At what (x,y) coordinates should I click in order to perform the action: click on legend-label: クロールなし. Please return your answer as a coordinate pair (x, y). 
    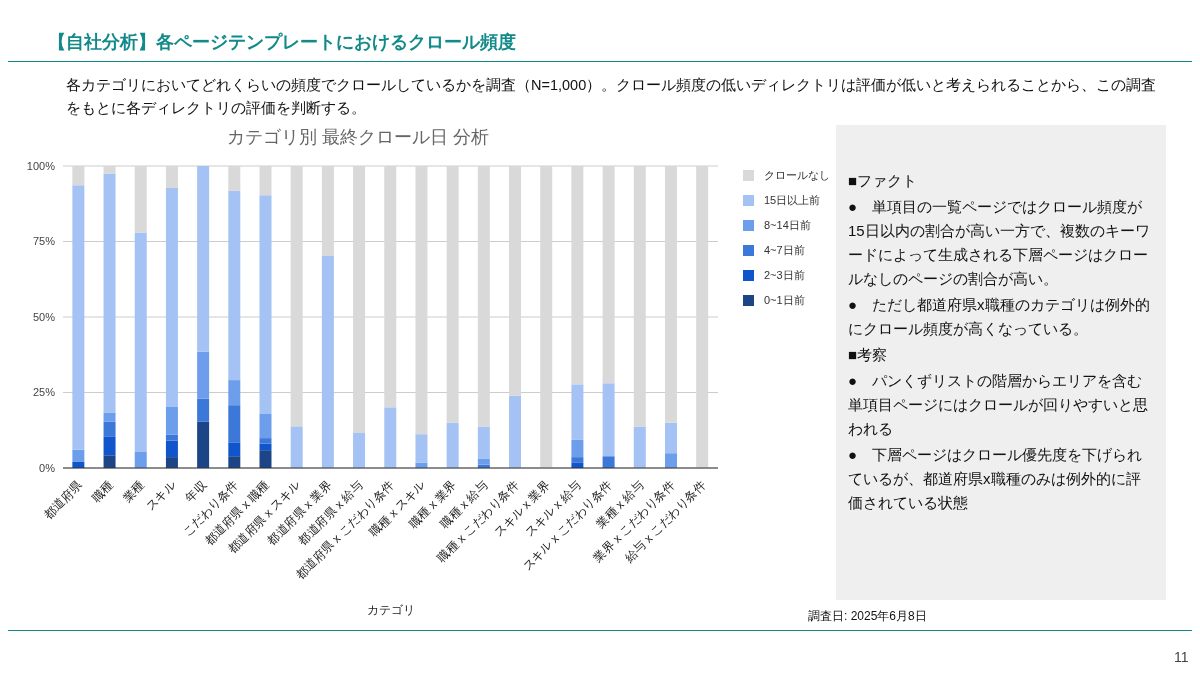
    Looking at the image, I should click on (796, 175).